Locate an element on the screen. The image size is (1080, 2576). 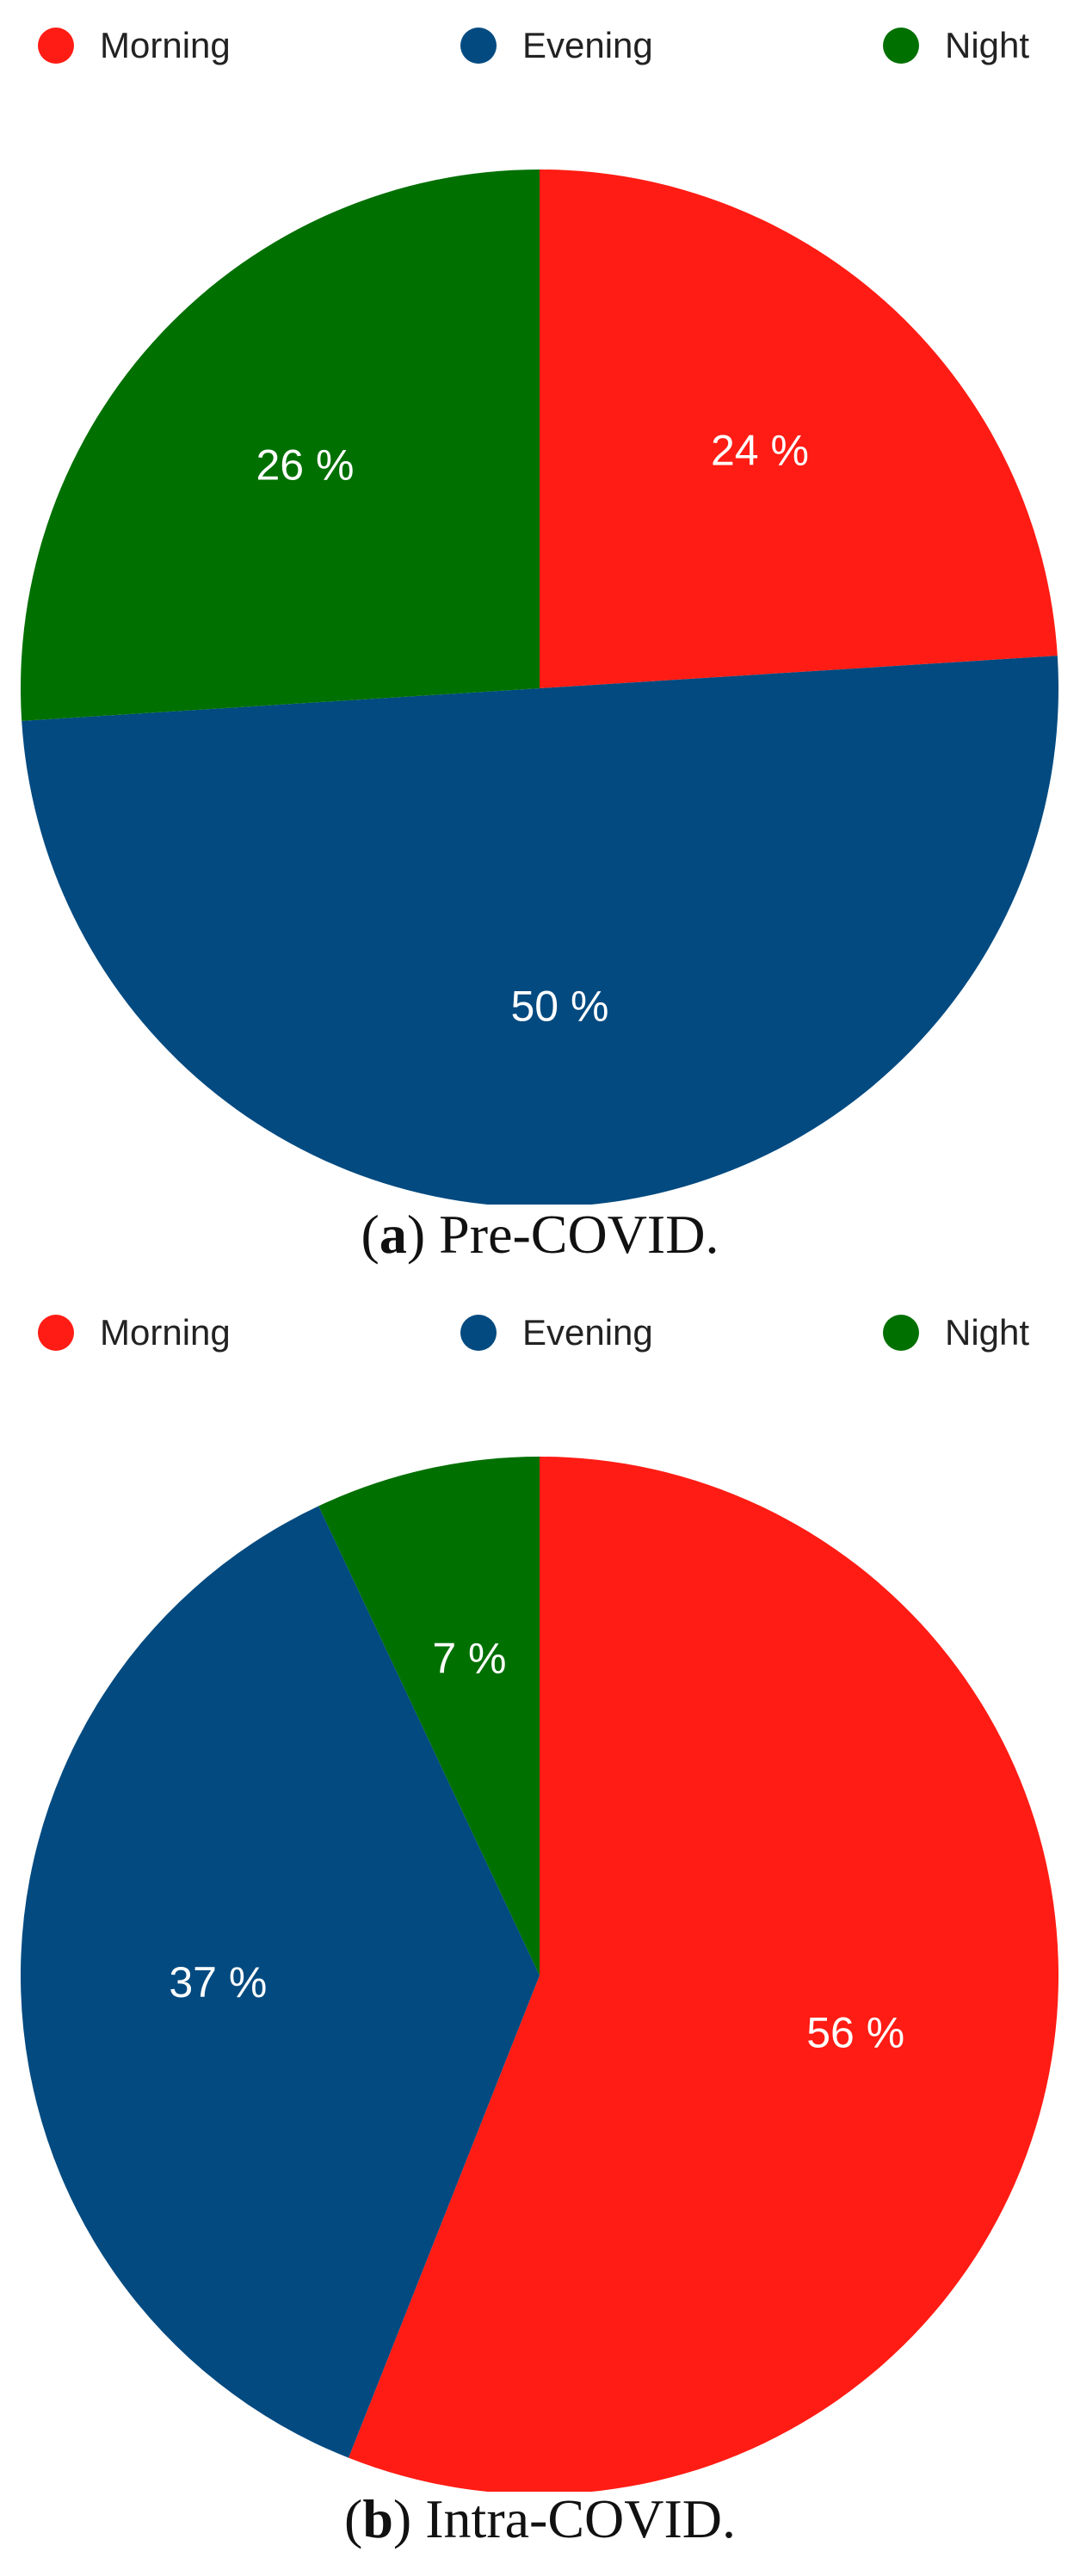
figure-caption: (a) Pre-COVID. is located at coordinates (540, 1235).